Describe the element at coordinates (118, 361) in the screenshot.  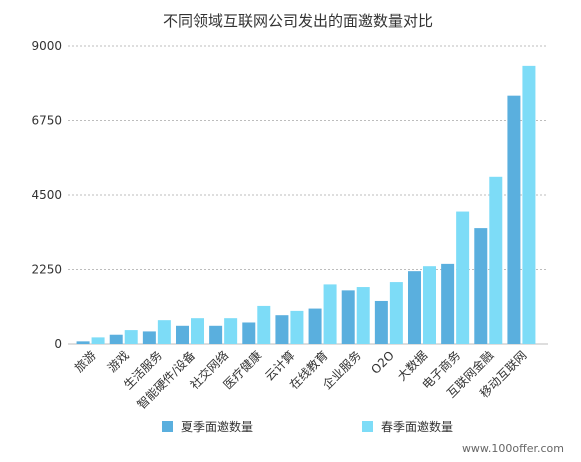
I see `x-tick-label: 游戏` at that location.